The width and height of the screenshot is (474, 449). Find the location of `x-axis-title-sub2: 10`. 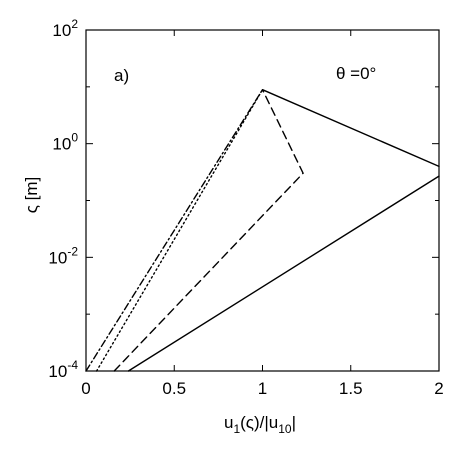

x-axis-title-sub2: 10 is located at coordinates (285, 429).